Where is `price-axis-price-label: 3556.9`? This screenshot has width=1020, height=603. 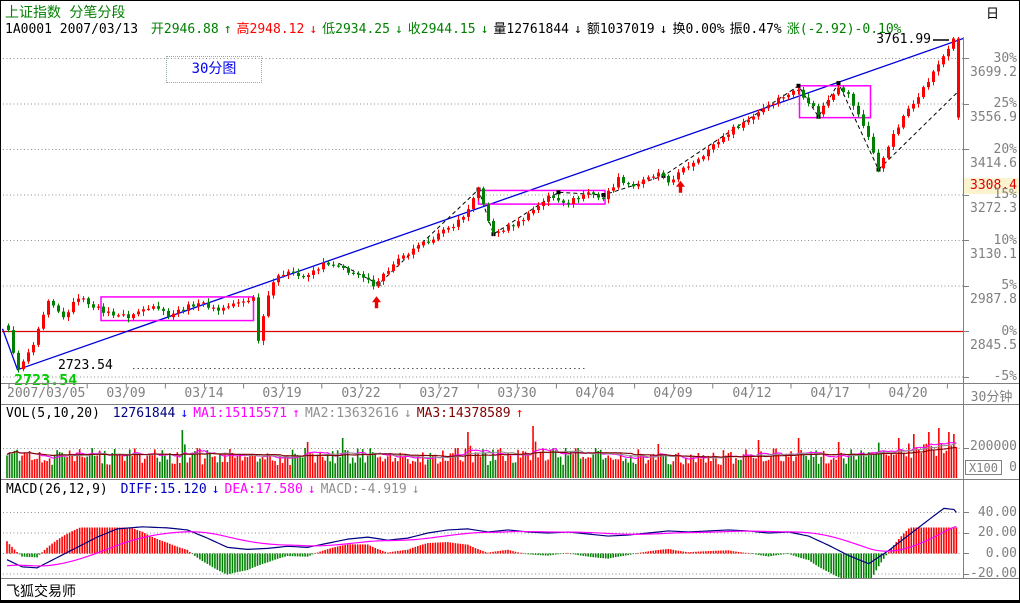
price-axis-price-label: 3556.9 is located at coordinates (993, 117).